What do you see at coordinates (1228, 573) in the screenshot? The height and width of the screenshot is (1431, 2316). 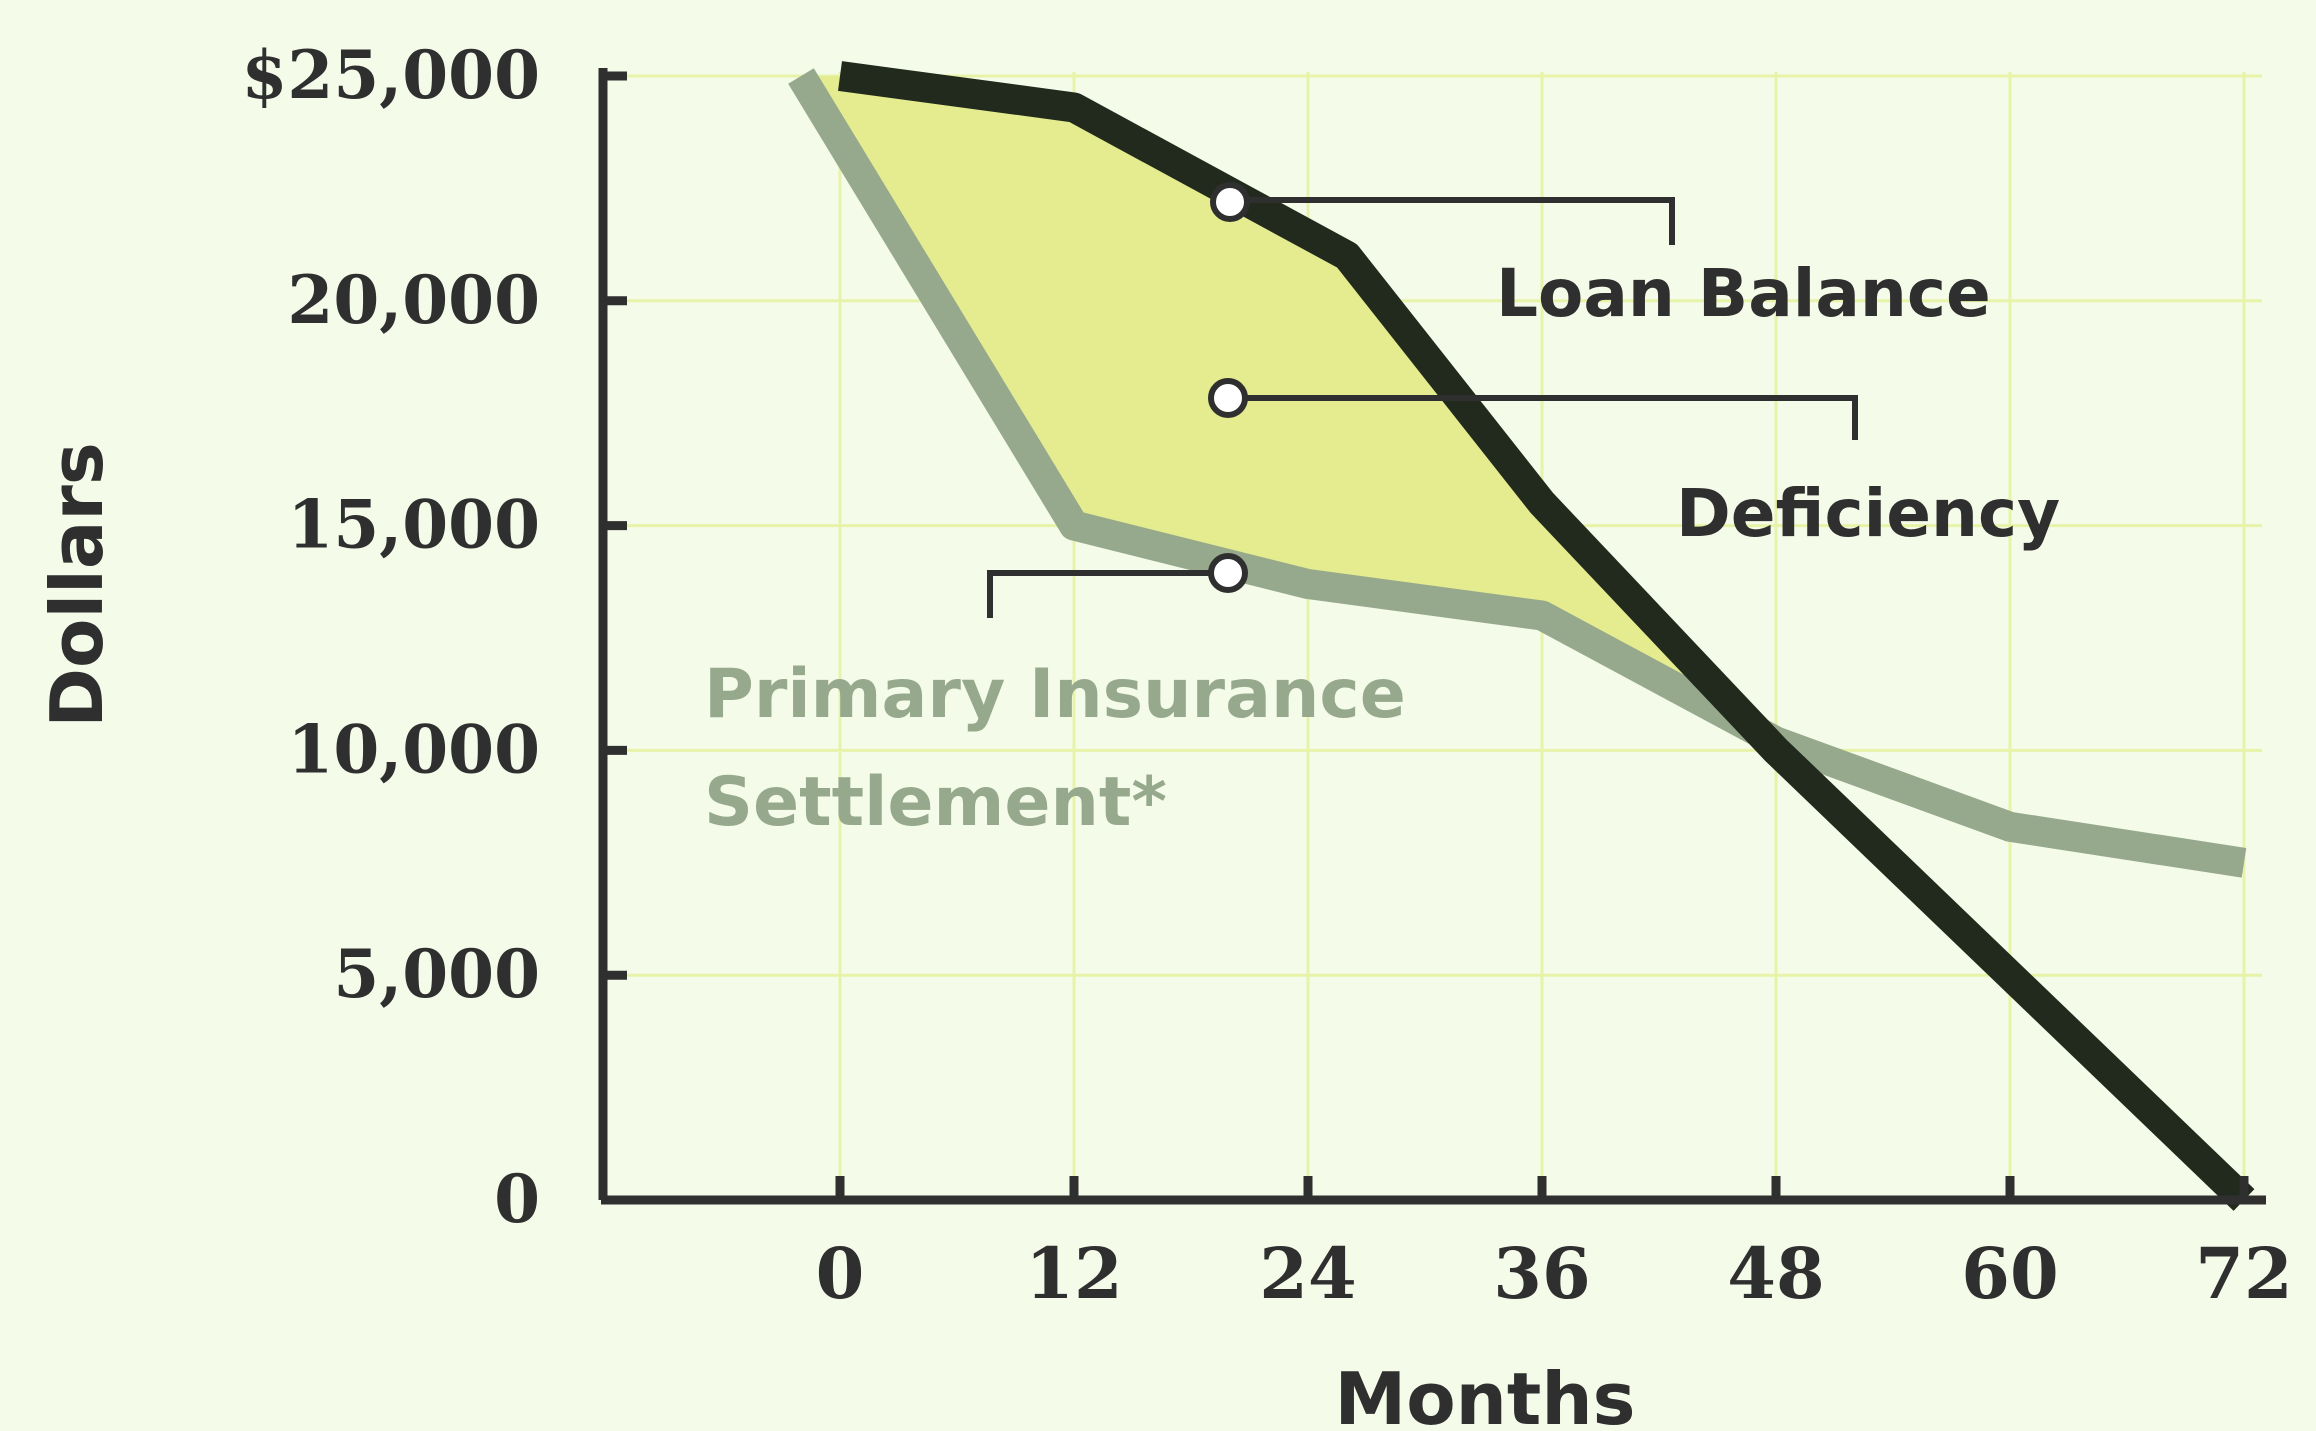 I see `insurance-settlement-marker` at bounding box center [1228, 573].